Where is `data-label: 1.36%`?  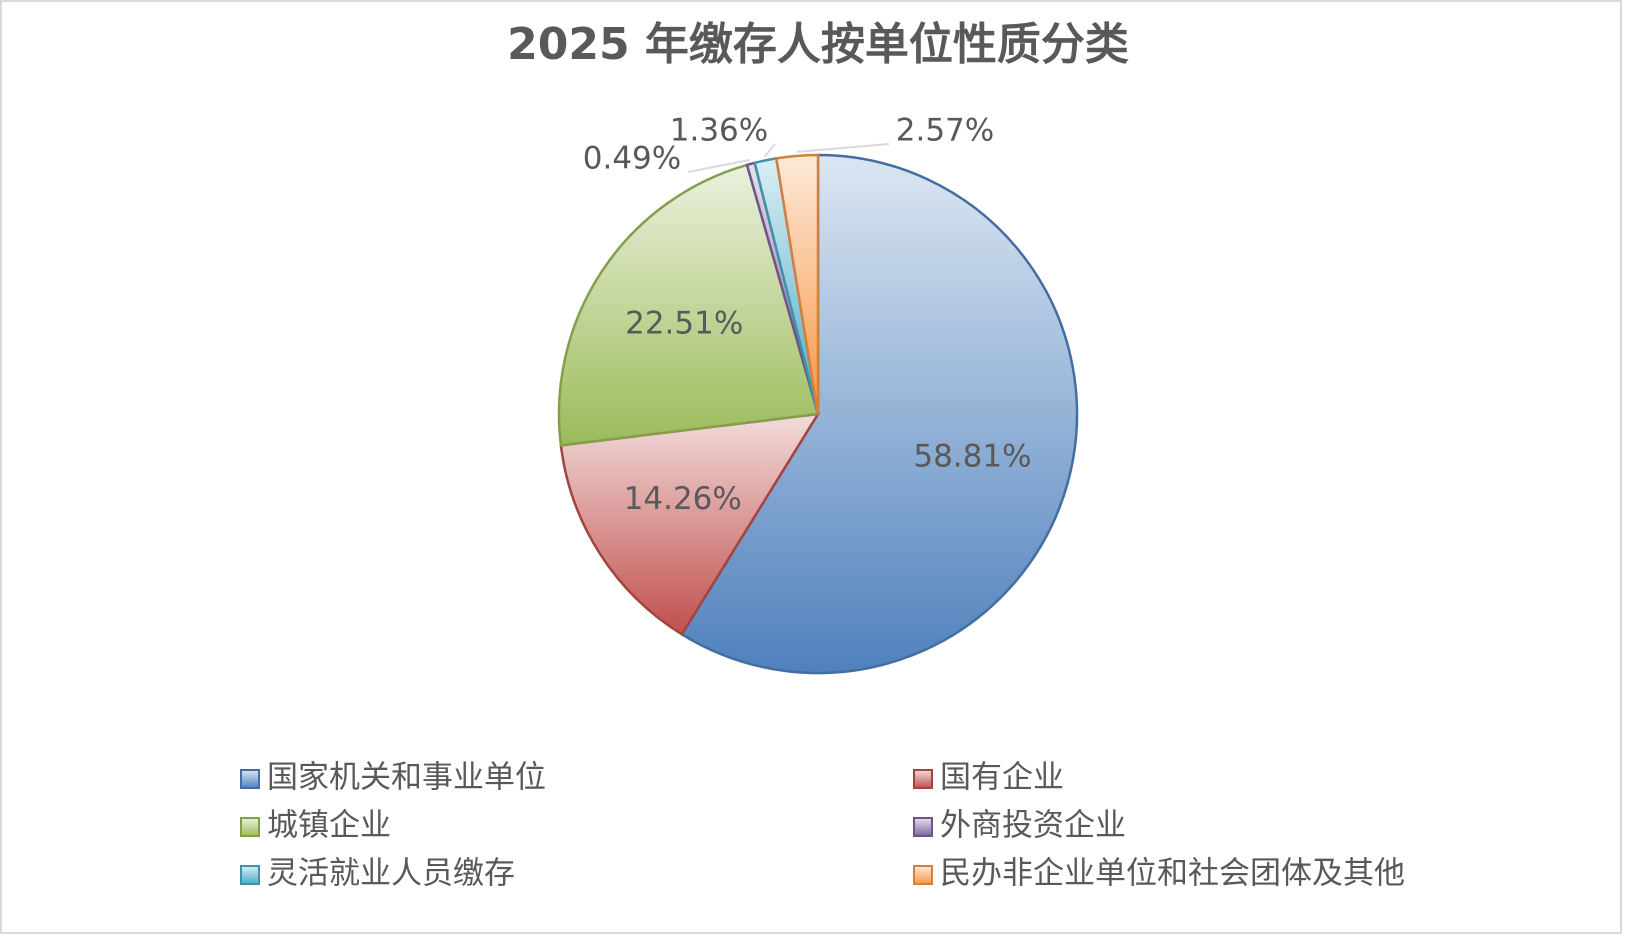
data-label: 1.36% is located at coordinates (719, 131).